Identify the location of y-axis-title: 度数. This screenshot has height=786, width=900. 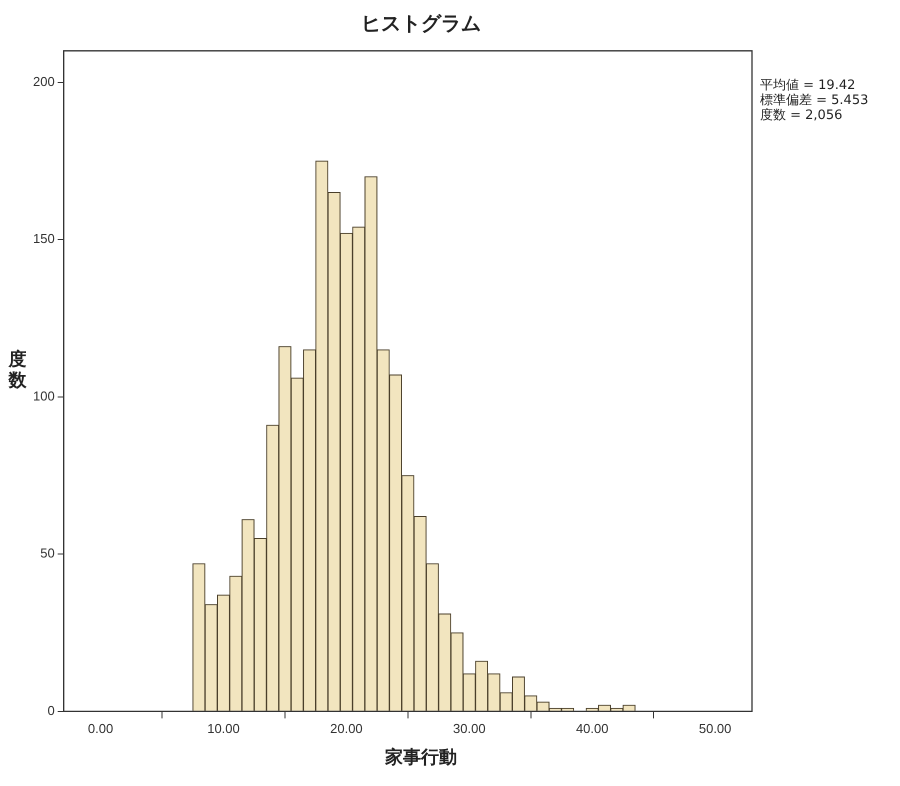
(17, 370).